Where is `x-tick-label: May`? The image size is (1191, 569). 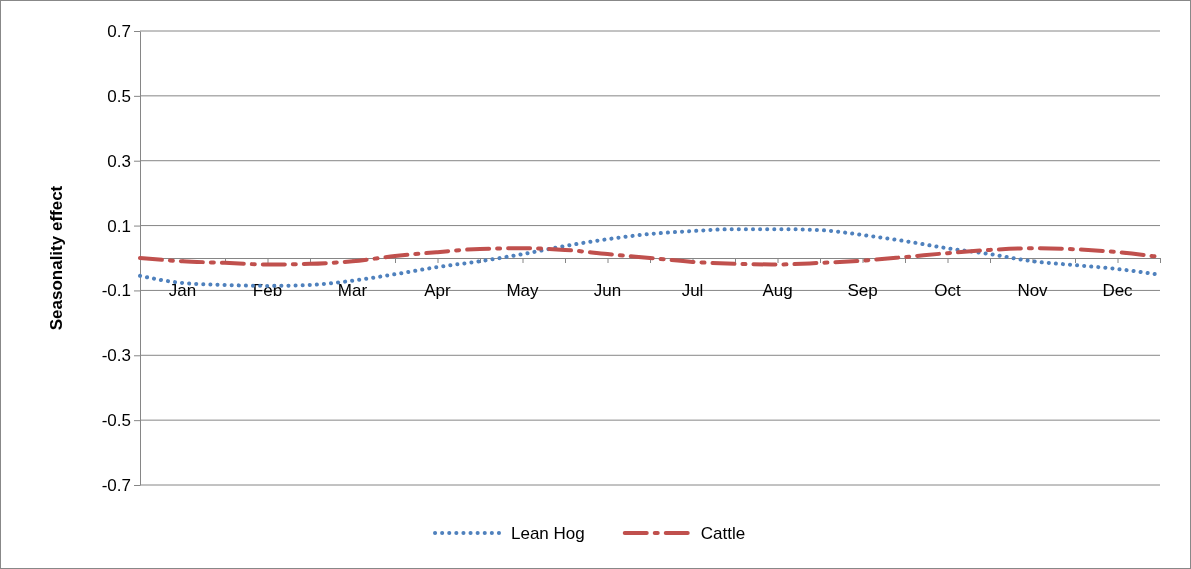
x-tick-label: May is located at coordinates (523, 290).